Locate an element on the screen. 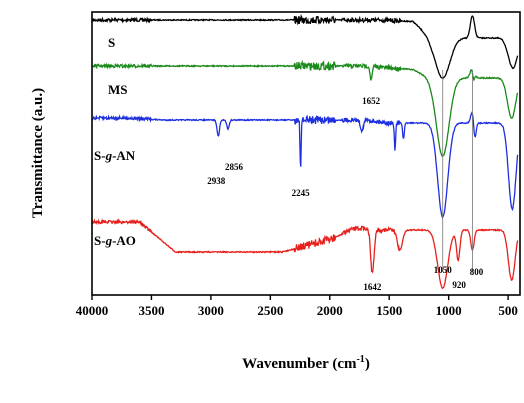  series-label-s-g-an: S-g-AN is located at coordinates (115, 155).